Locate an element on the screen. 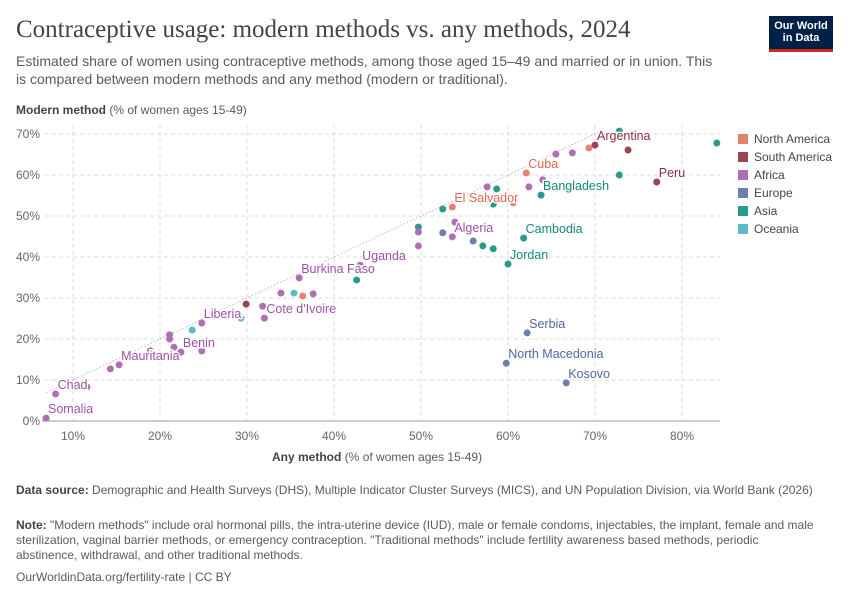 The height and width of the screenshot is (600, 850). legend-label: Africa is located at coordinates (769, 175).